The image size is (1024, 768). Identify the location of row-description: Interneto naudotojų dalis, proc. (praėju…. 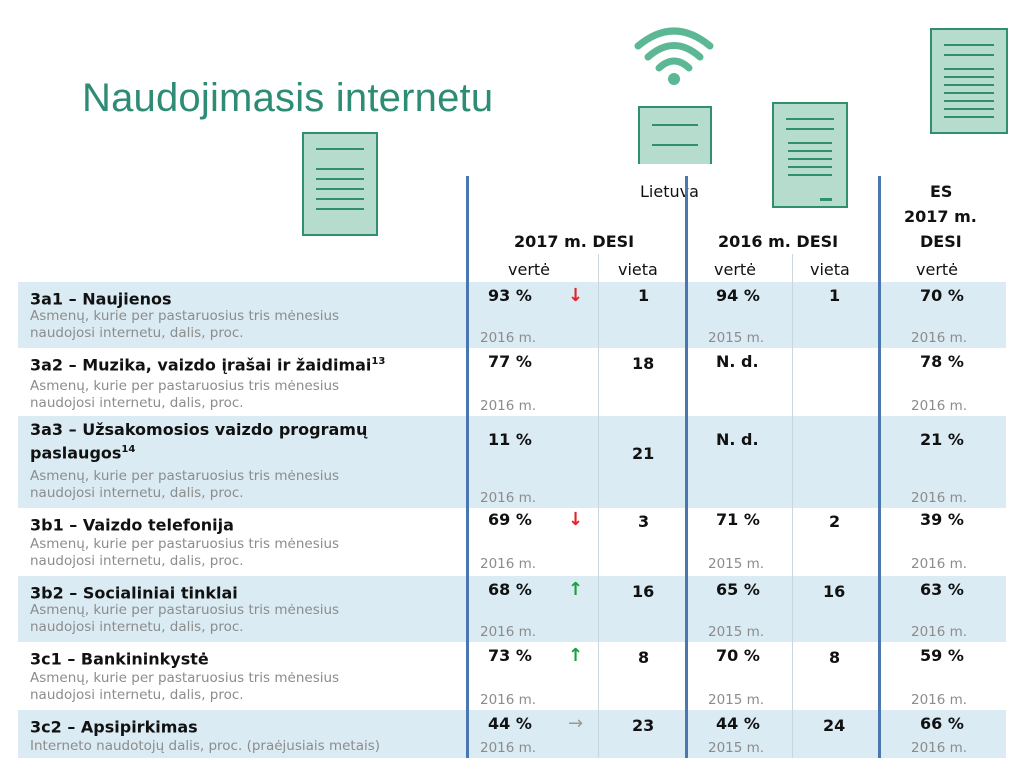
(205, 746).